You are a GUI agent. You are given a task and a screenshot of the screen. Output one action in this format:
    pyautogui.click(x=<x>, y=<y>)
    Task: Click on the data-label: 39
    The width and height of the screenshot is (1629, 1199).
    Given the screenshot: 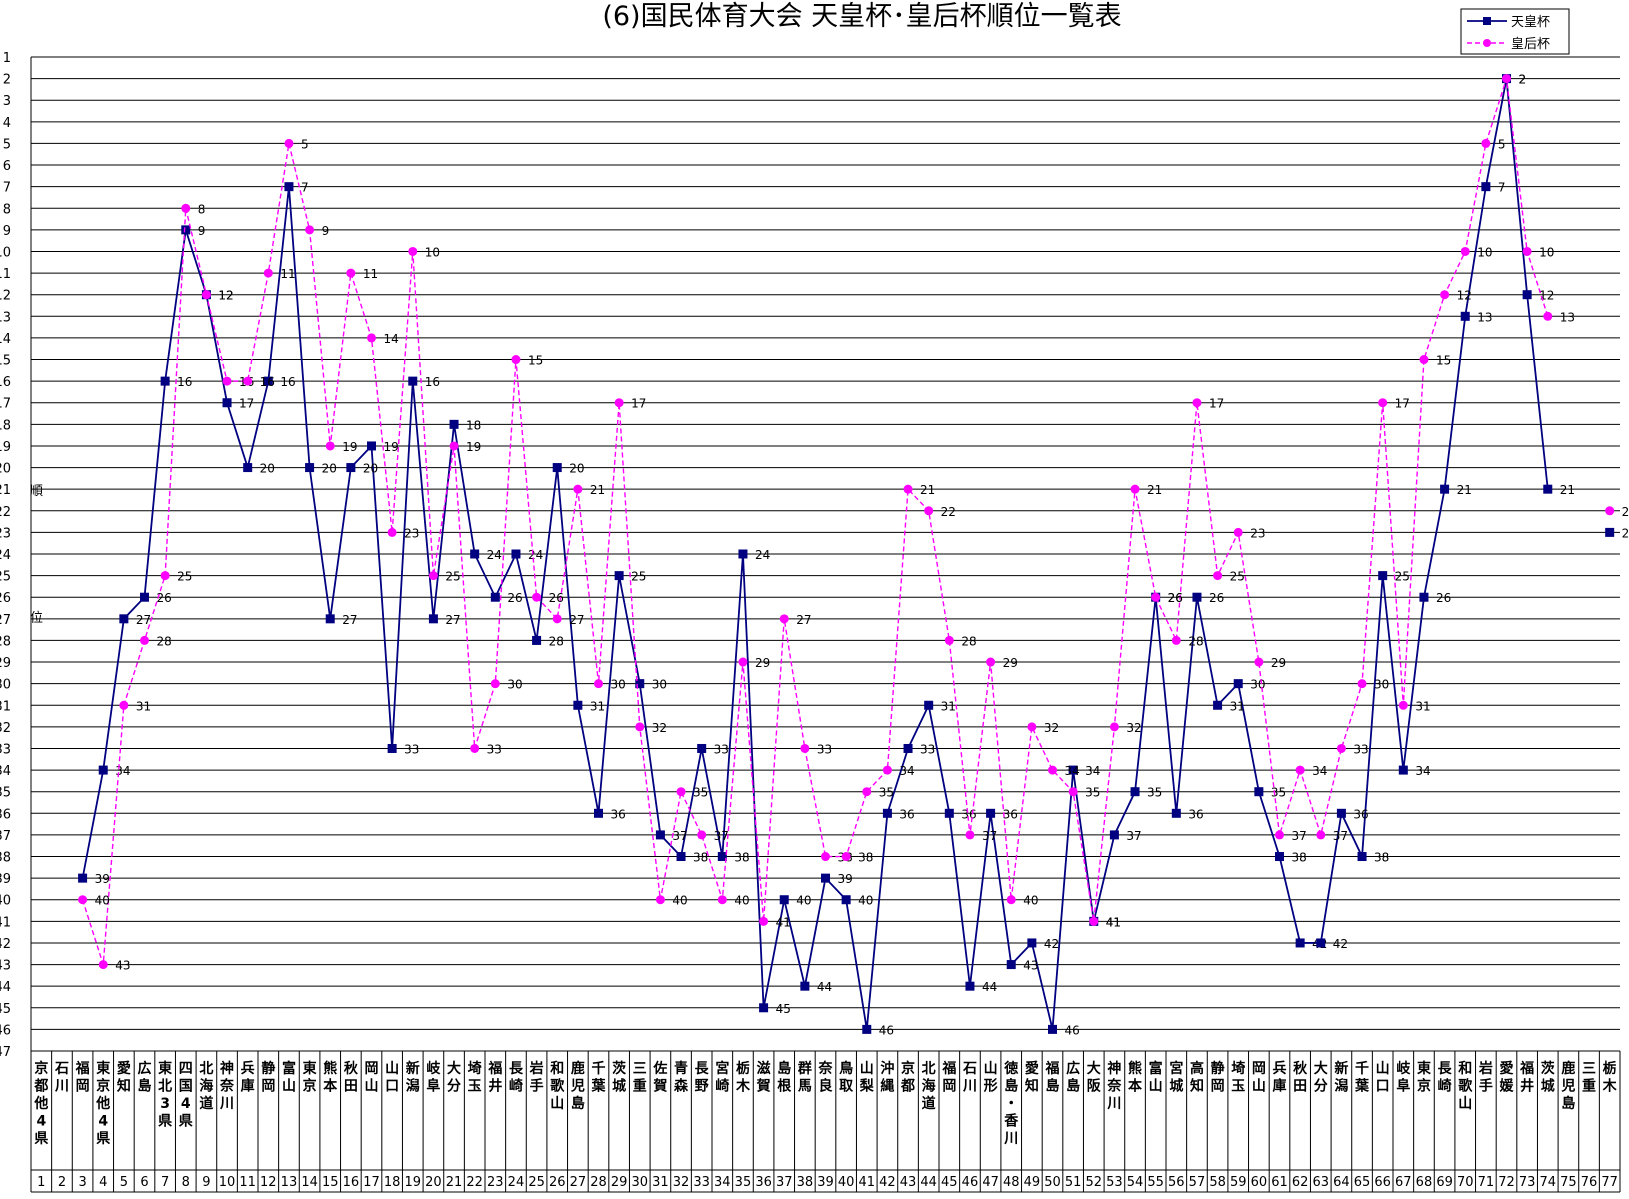 What is the action you would take?
    pyautogui.click(x=845, y=879)
    